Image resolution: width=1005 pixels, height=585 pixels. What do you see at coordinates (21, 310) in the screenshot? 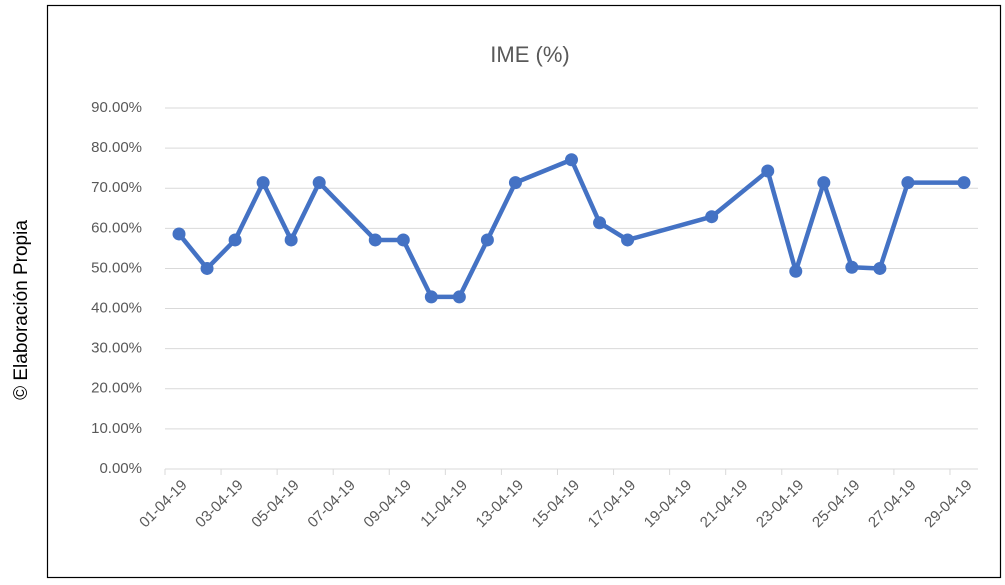
I see `side-note: © Elaboración Propia` at bounding box center [21, 310].